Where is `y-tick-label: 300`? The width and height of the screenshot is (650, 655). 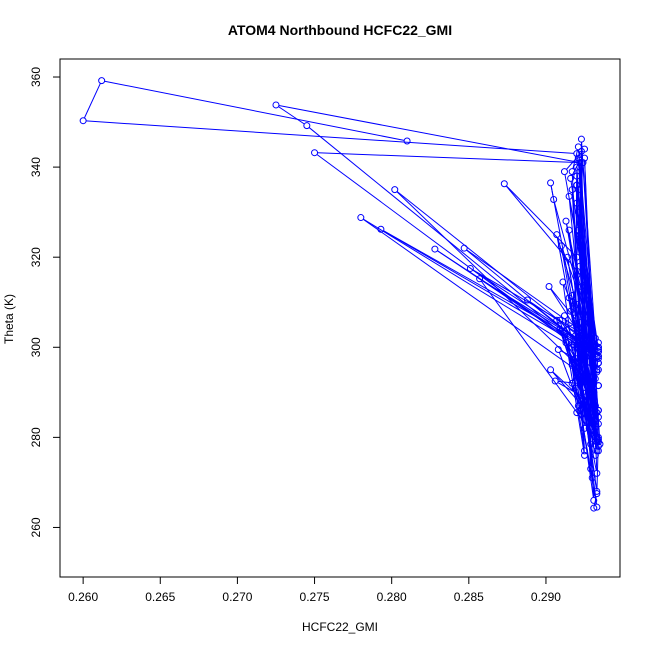
y-tick-label: 300 is located at coordinates (36, 347).